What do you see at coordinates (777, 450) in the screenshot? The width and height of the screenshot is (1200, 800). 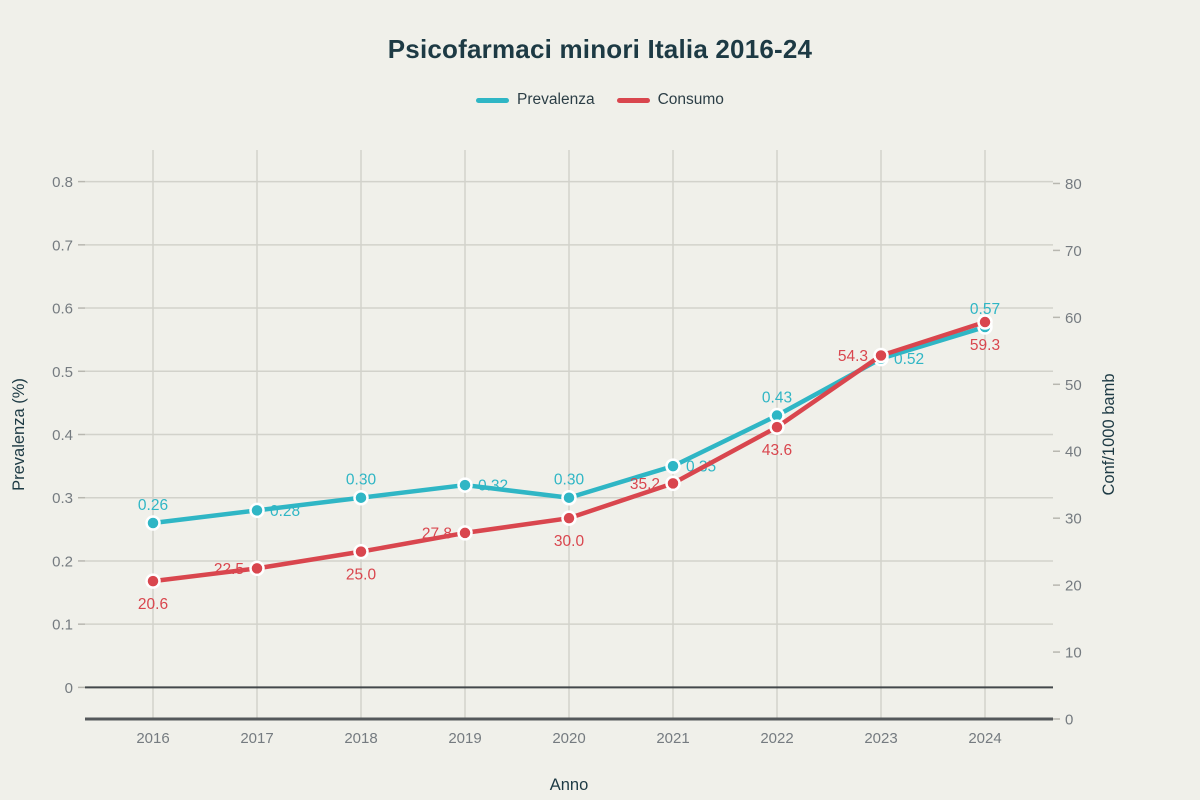 I see `data-label-consumo: 43.6` at bounding box center [777, 450].